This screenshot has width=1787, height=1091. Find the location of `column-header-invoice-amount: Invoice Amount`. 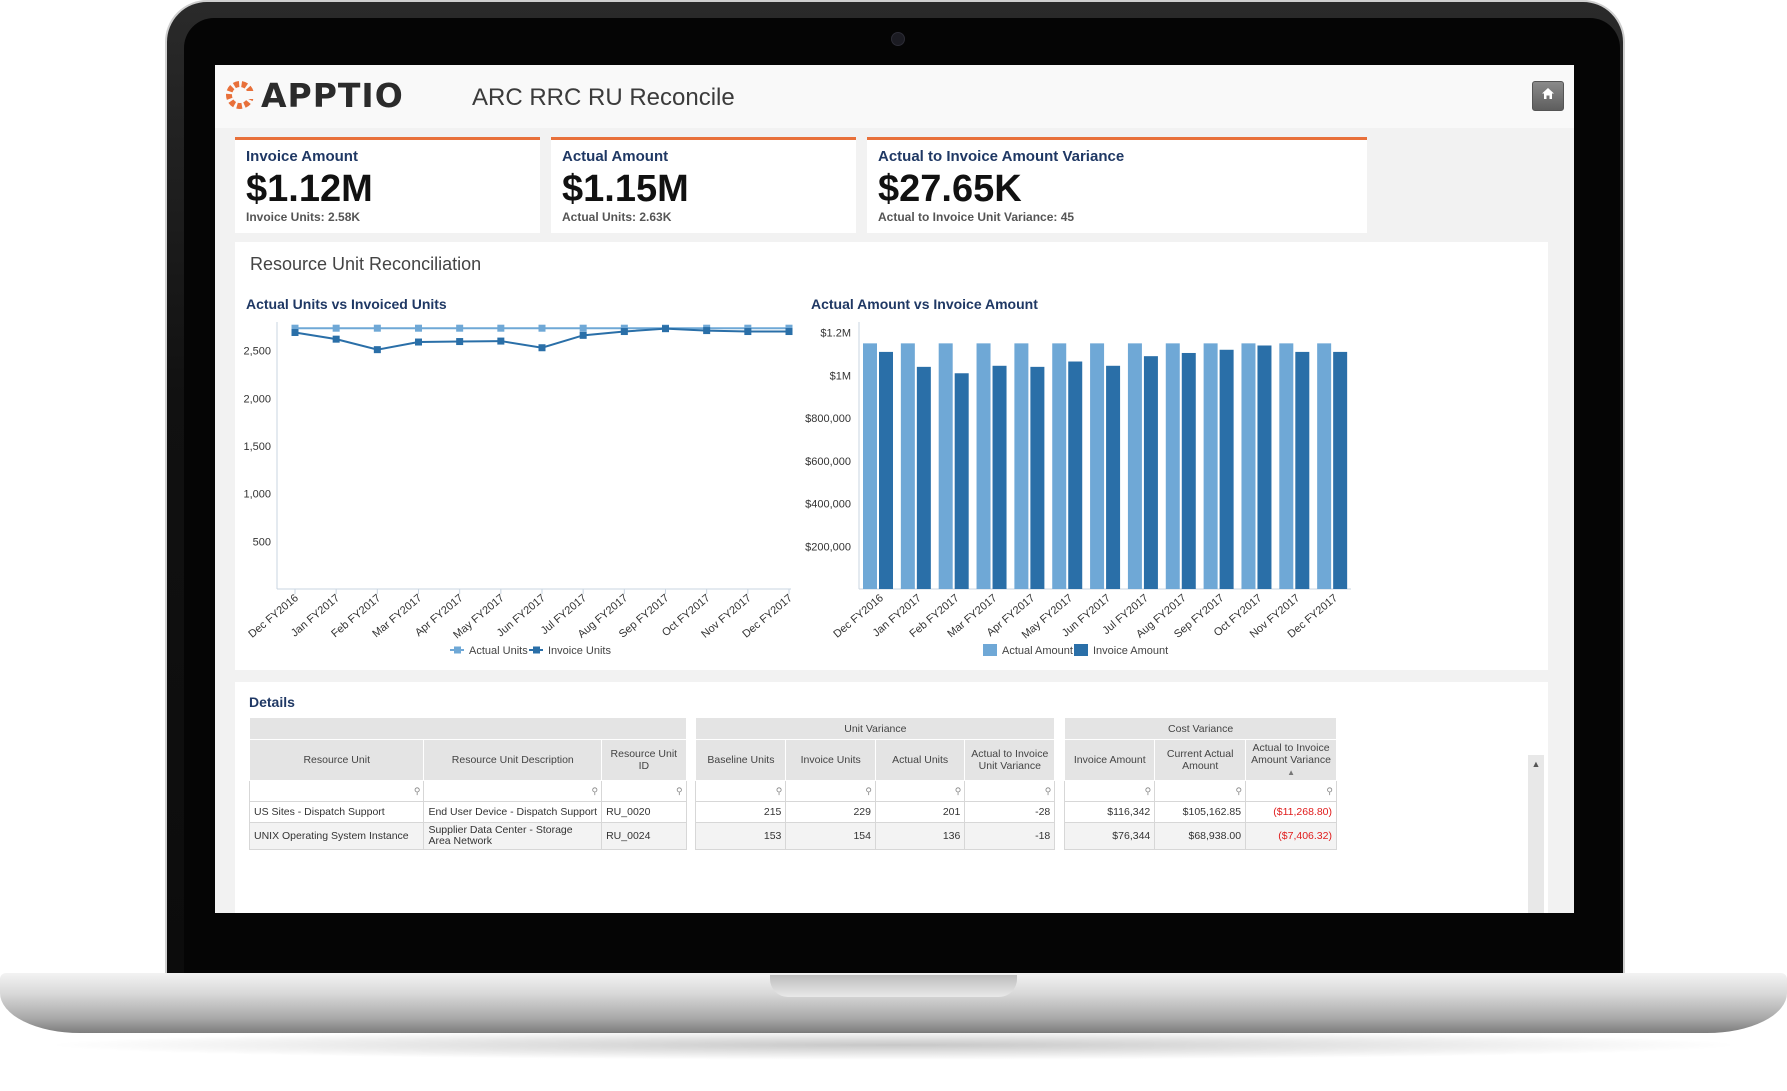

column-header-invoice-amount: Invoice Amount is located at coordinates (1110, 760).